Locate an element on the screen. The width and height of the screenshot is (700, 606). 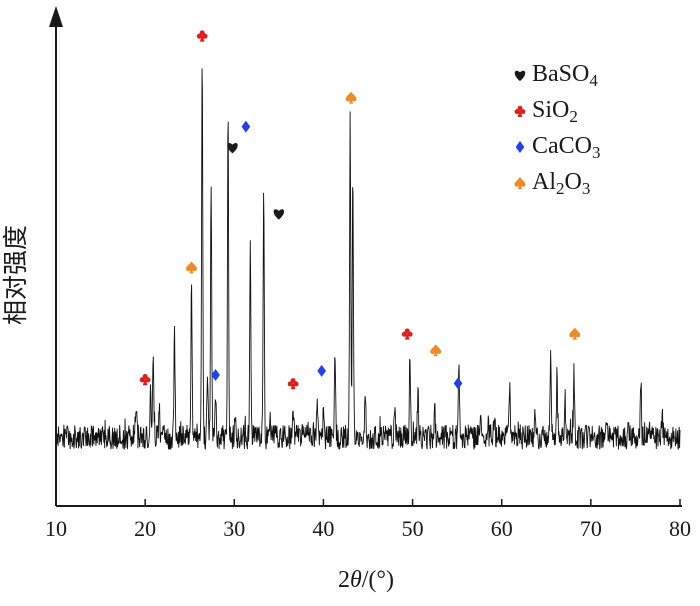
legend-item: SiO2 is located at coordinates (546, 111).